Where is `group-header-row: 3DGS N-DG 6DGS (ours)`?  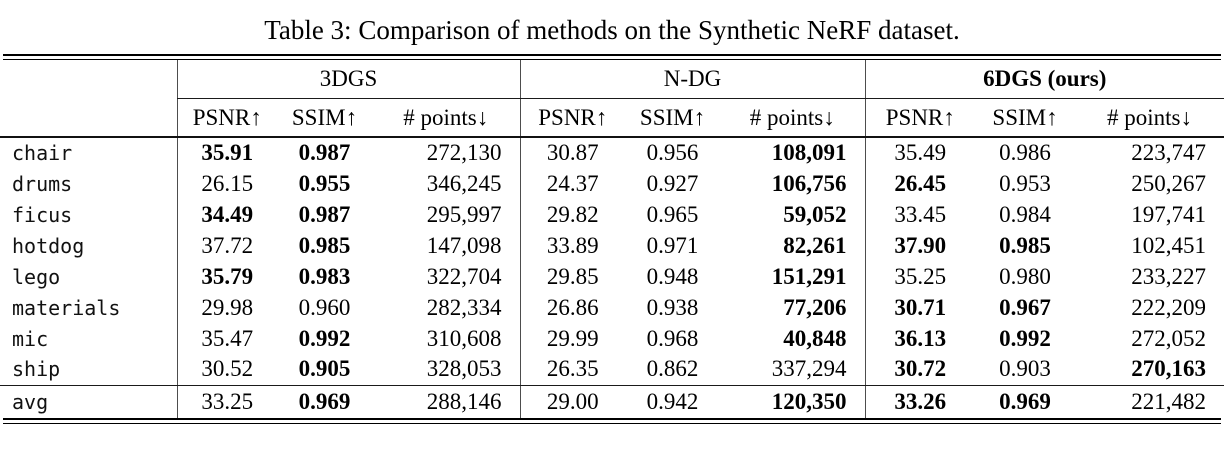 group-header-row: 3DGS N-DG 6DGS (ours) is located at coordinates (612, 79).